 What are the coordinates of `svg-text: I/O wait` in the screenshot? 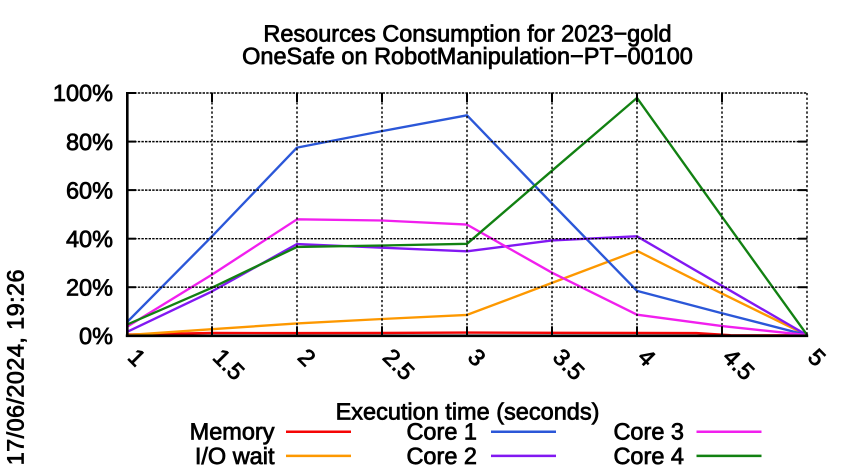 It's located at (235, 456).